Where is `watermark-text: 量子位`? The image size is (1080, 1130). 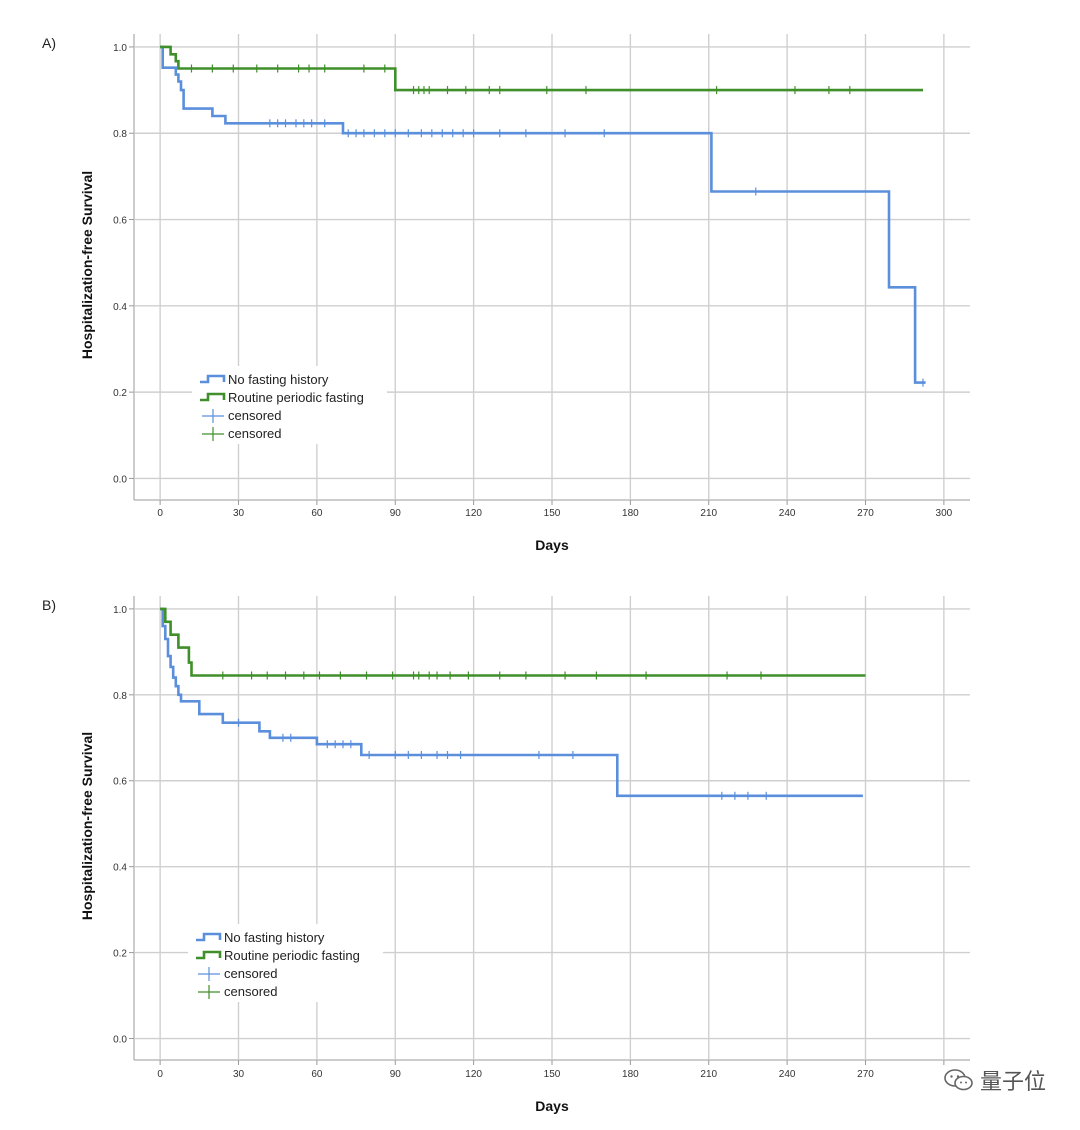 watermark-text: 量子位 is located at coordinates (1012, 1082).